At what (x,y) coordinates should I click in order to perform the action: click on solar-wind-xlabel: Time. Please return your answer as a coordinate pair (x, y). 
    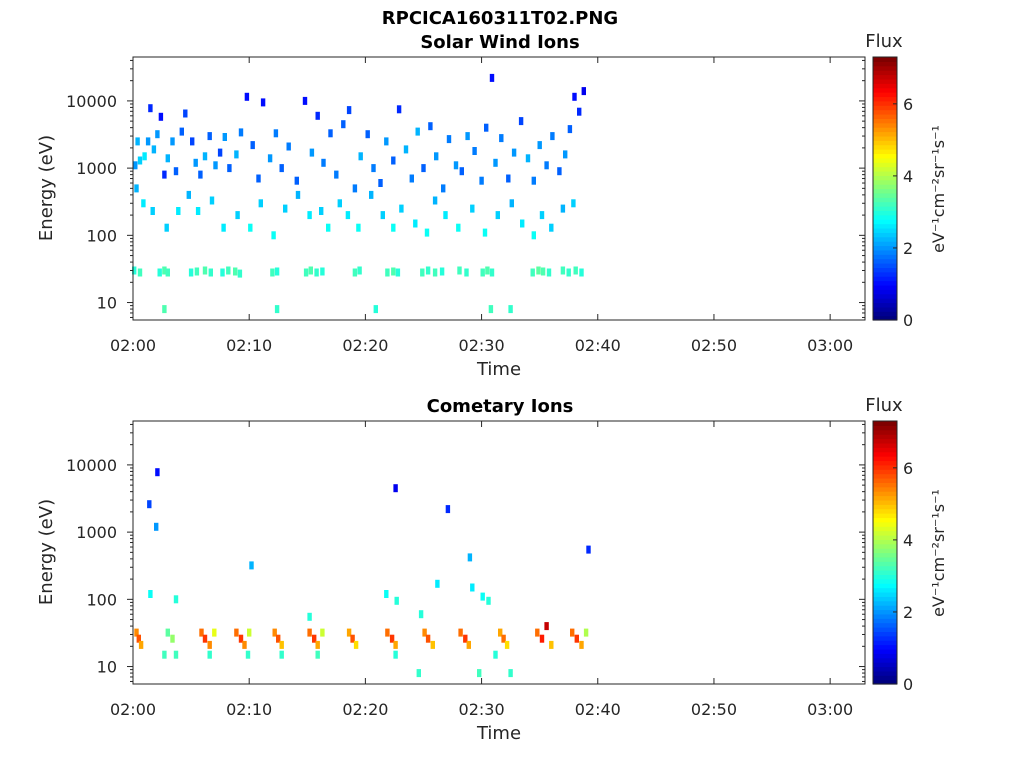
    Looking at the image, I should click on (498, 369).